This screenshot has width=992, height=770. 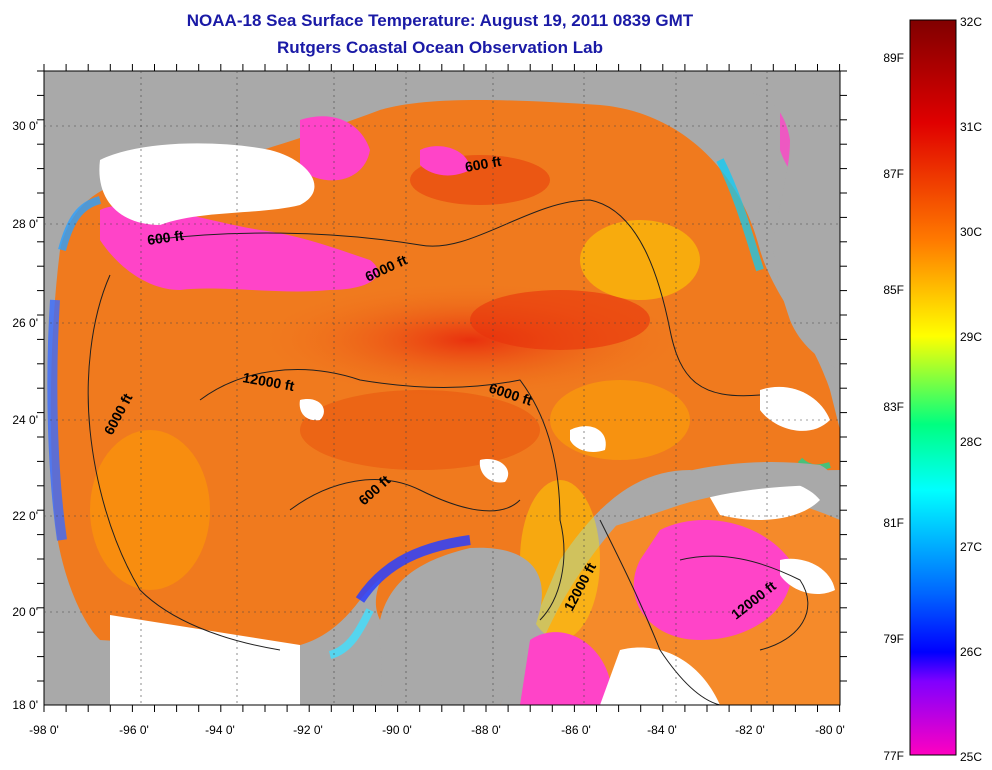 I want to click on x-tick-label: -96 0', so click(x=134, y=730).